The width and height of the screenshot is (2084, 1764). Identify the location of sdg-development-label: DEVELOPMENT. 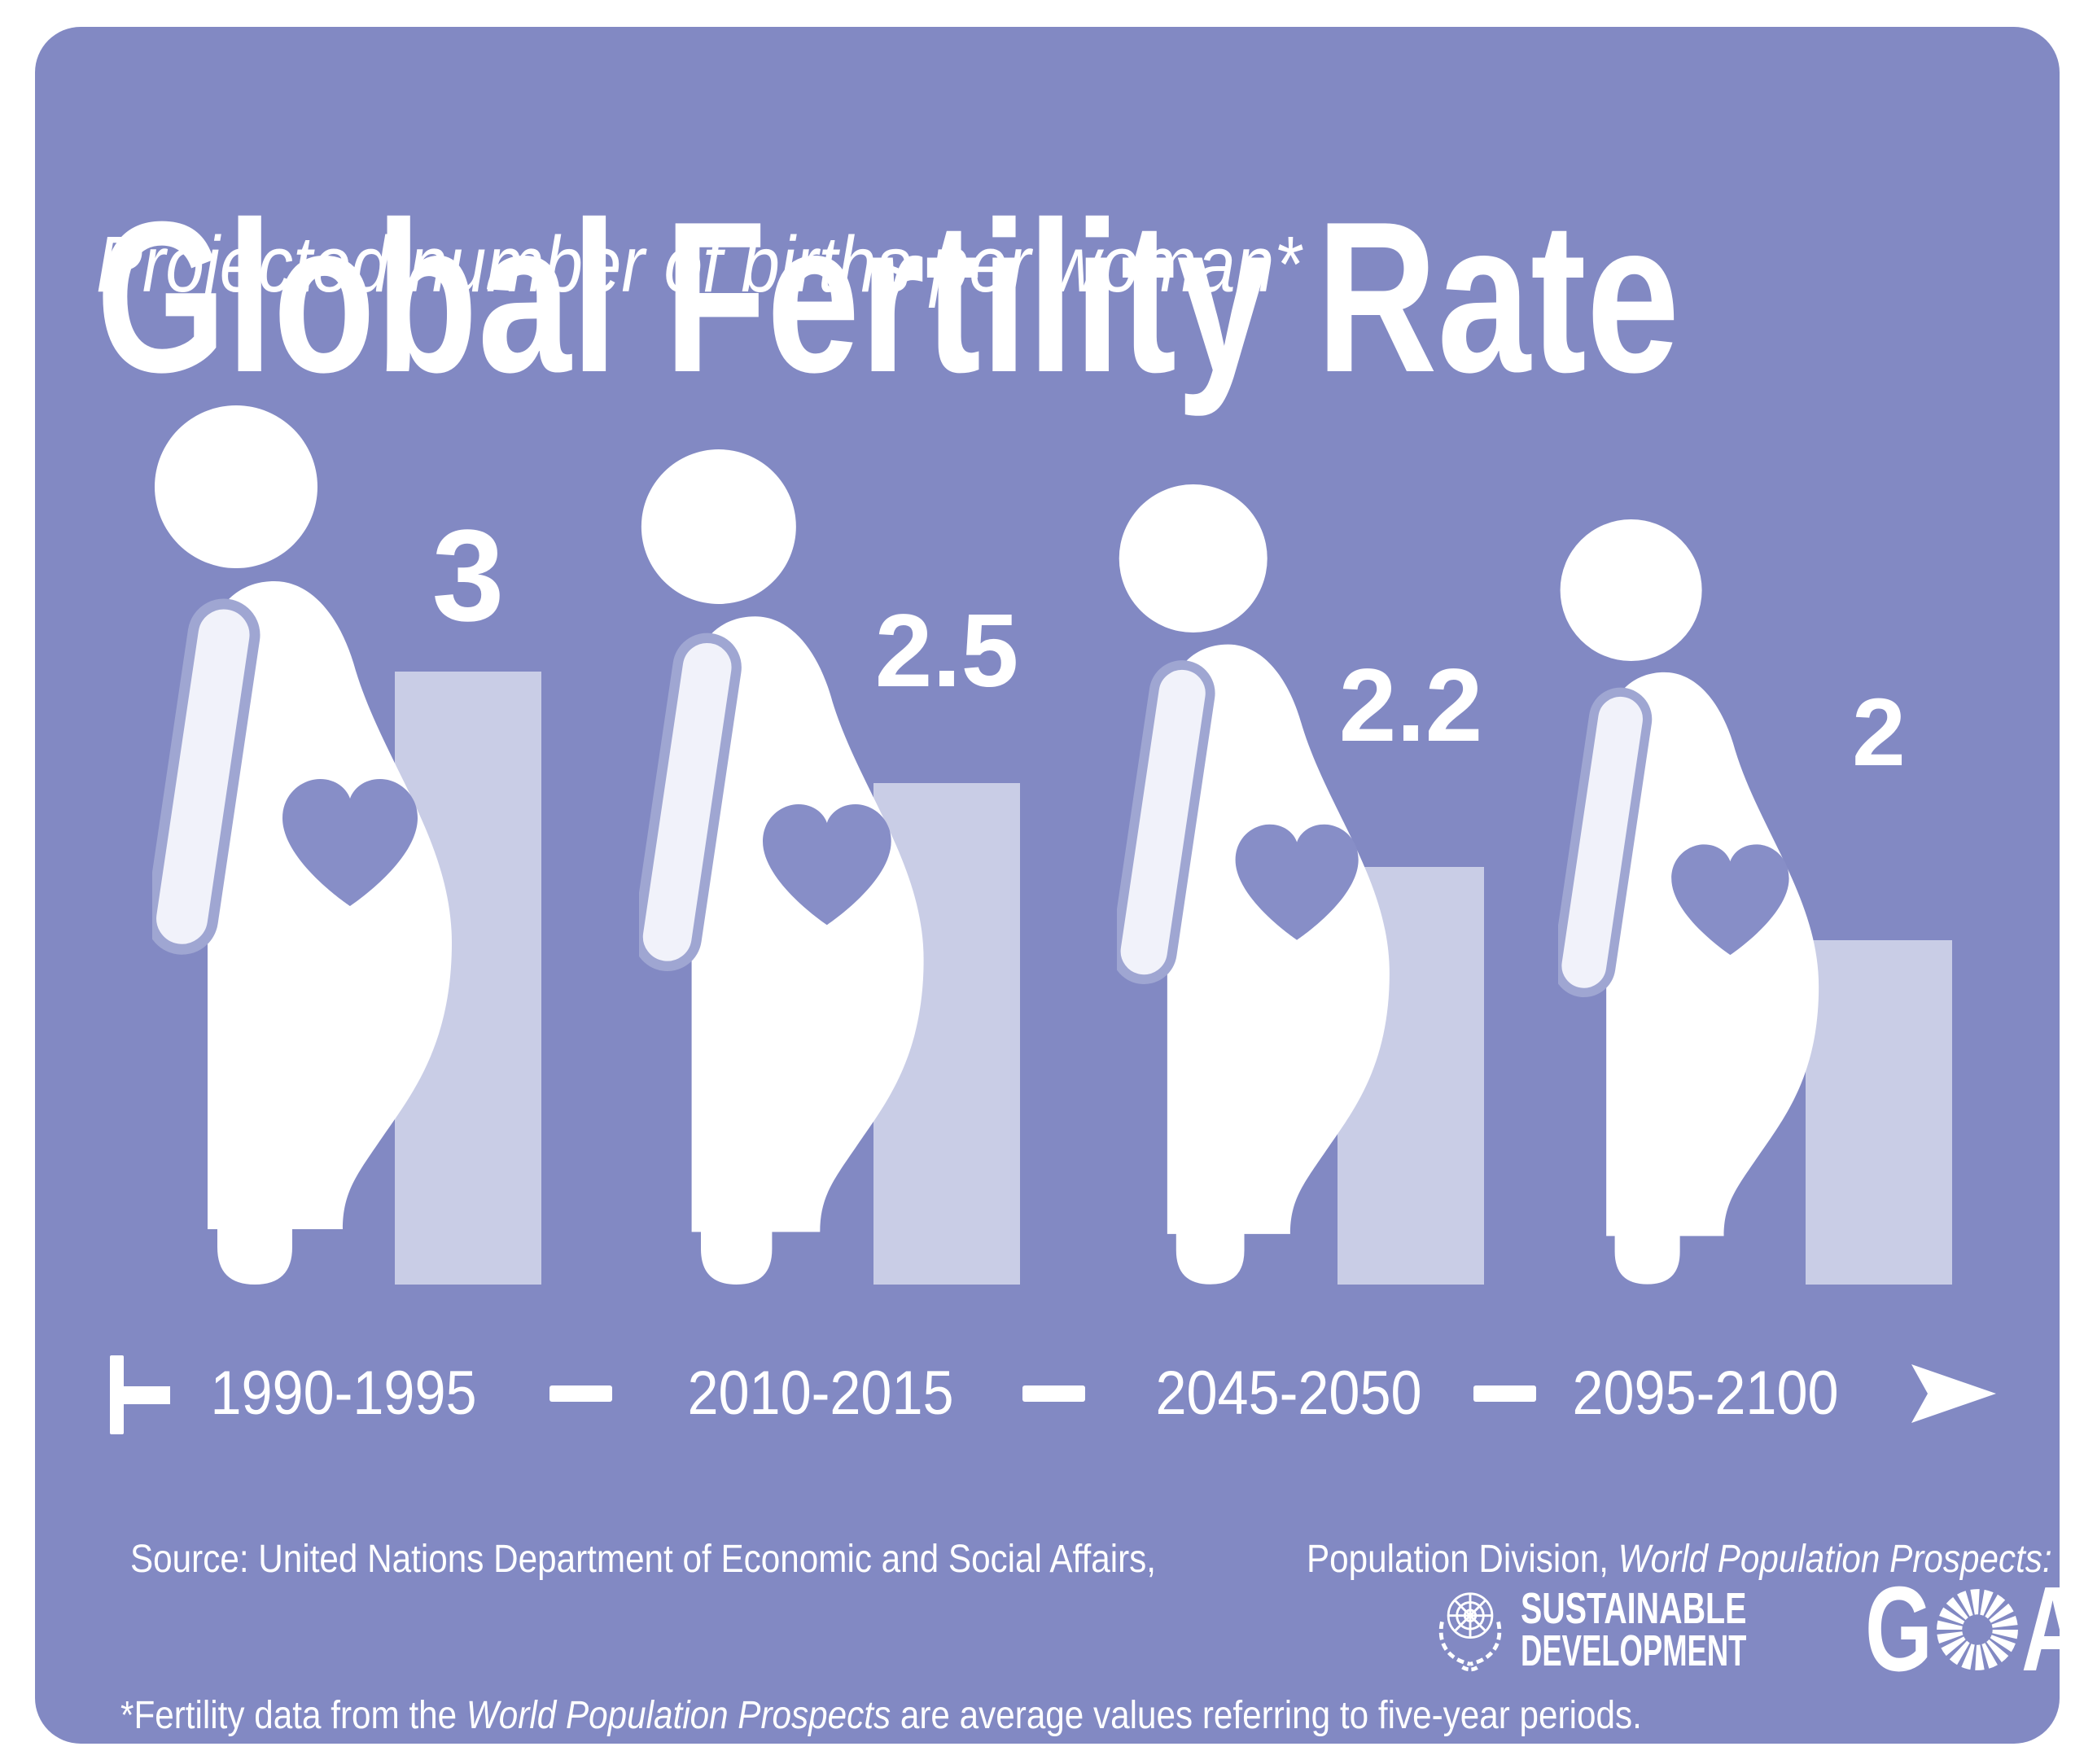
(1634, 1650).